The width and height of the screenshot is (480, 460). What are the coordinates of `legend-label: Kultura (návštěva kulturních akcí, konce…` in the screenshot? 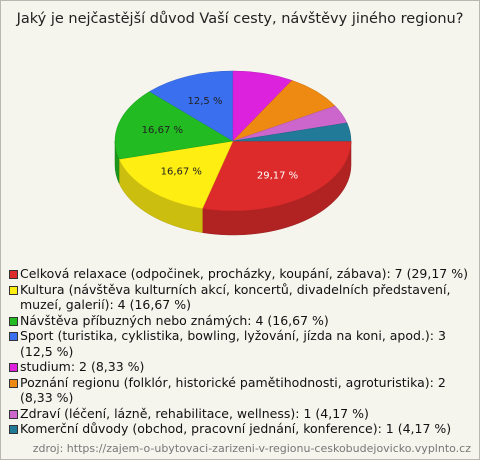 It's located at (235, 297).